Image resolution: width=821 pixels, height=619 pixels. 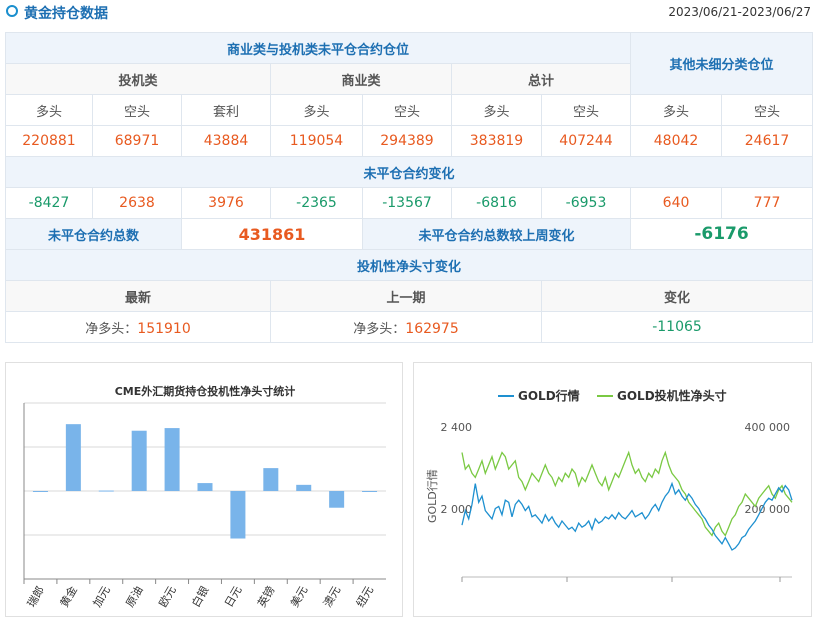 What do you see at coordinates (677, 296) in the screenshot?
I see `net-change-label: 变化` at bounding box center [677, 296].